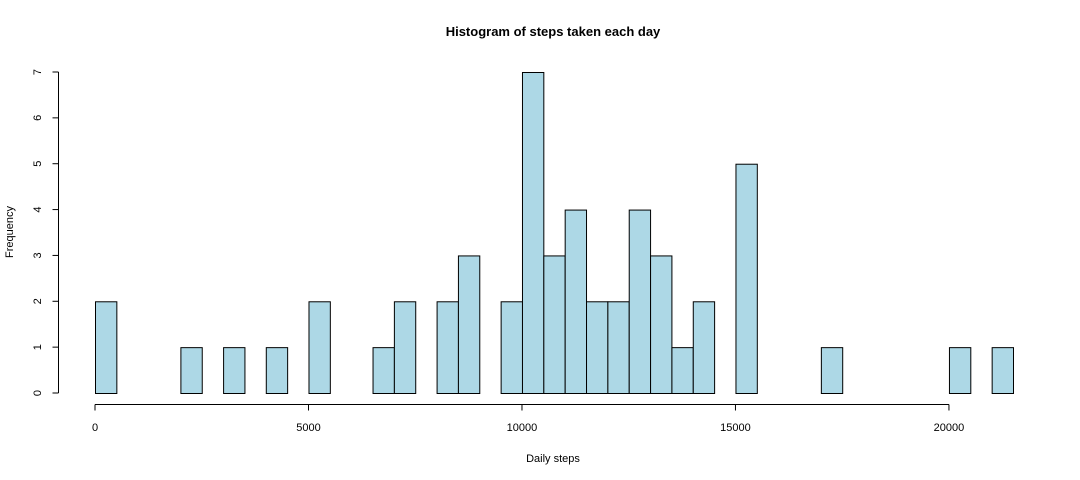  I want to click on y-tick-label: 3, so click(38, 255).